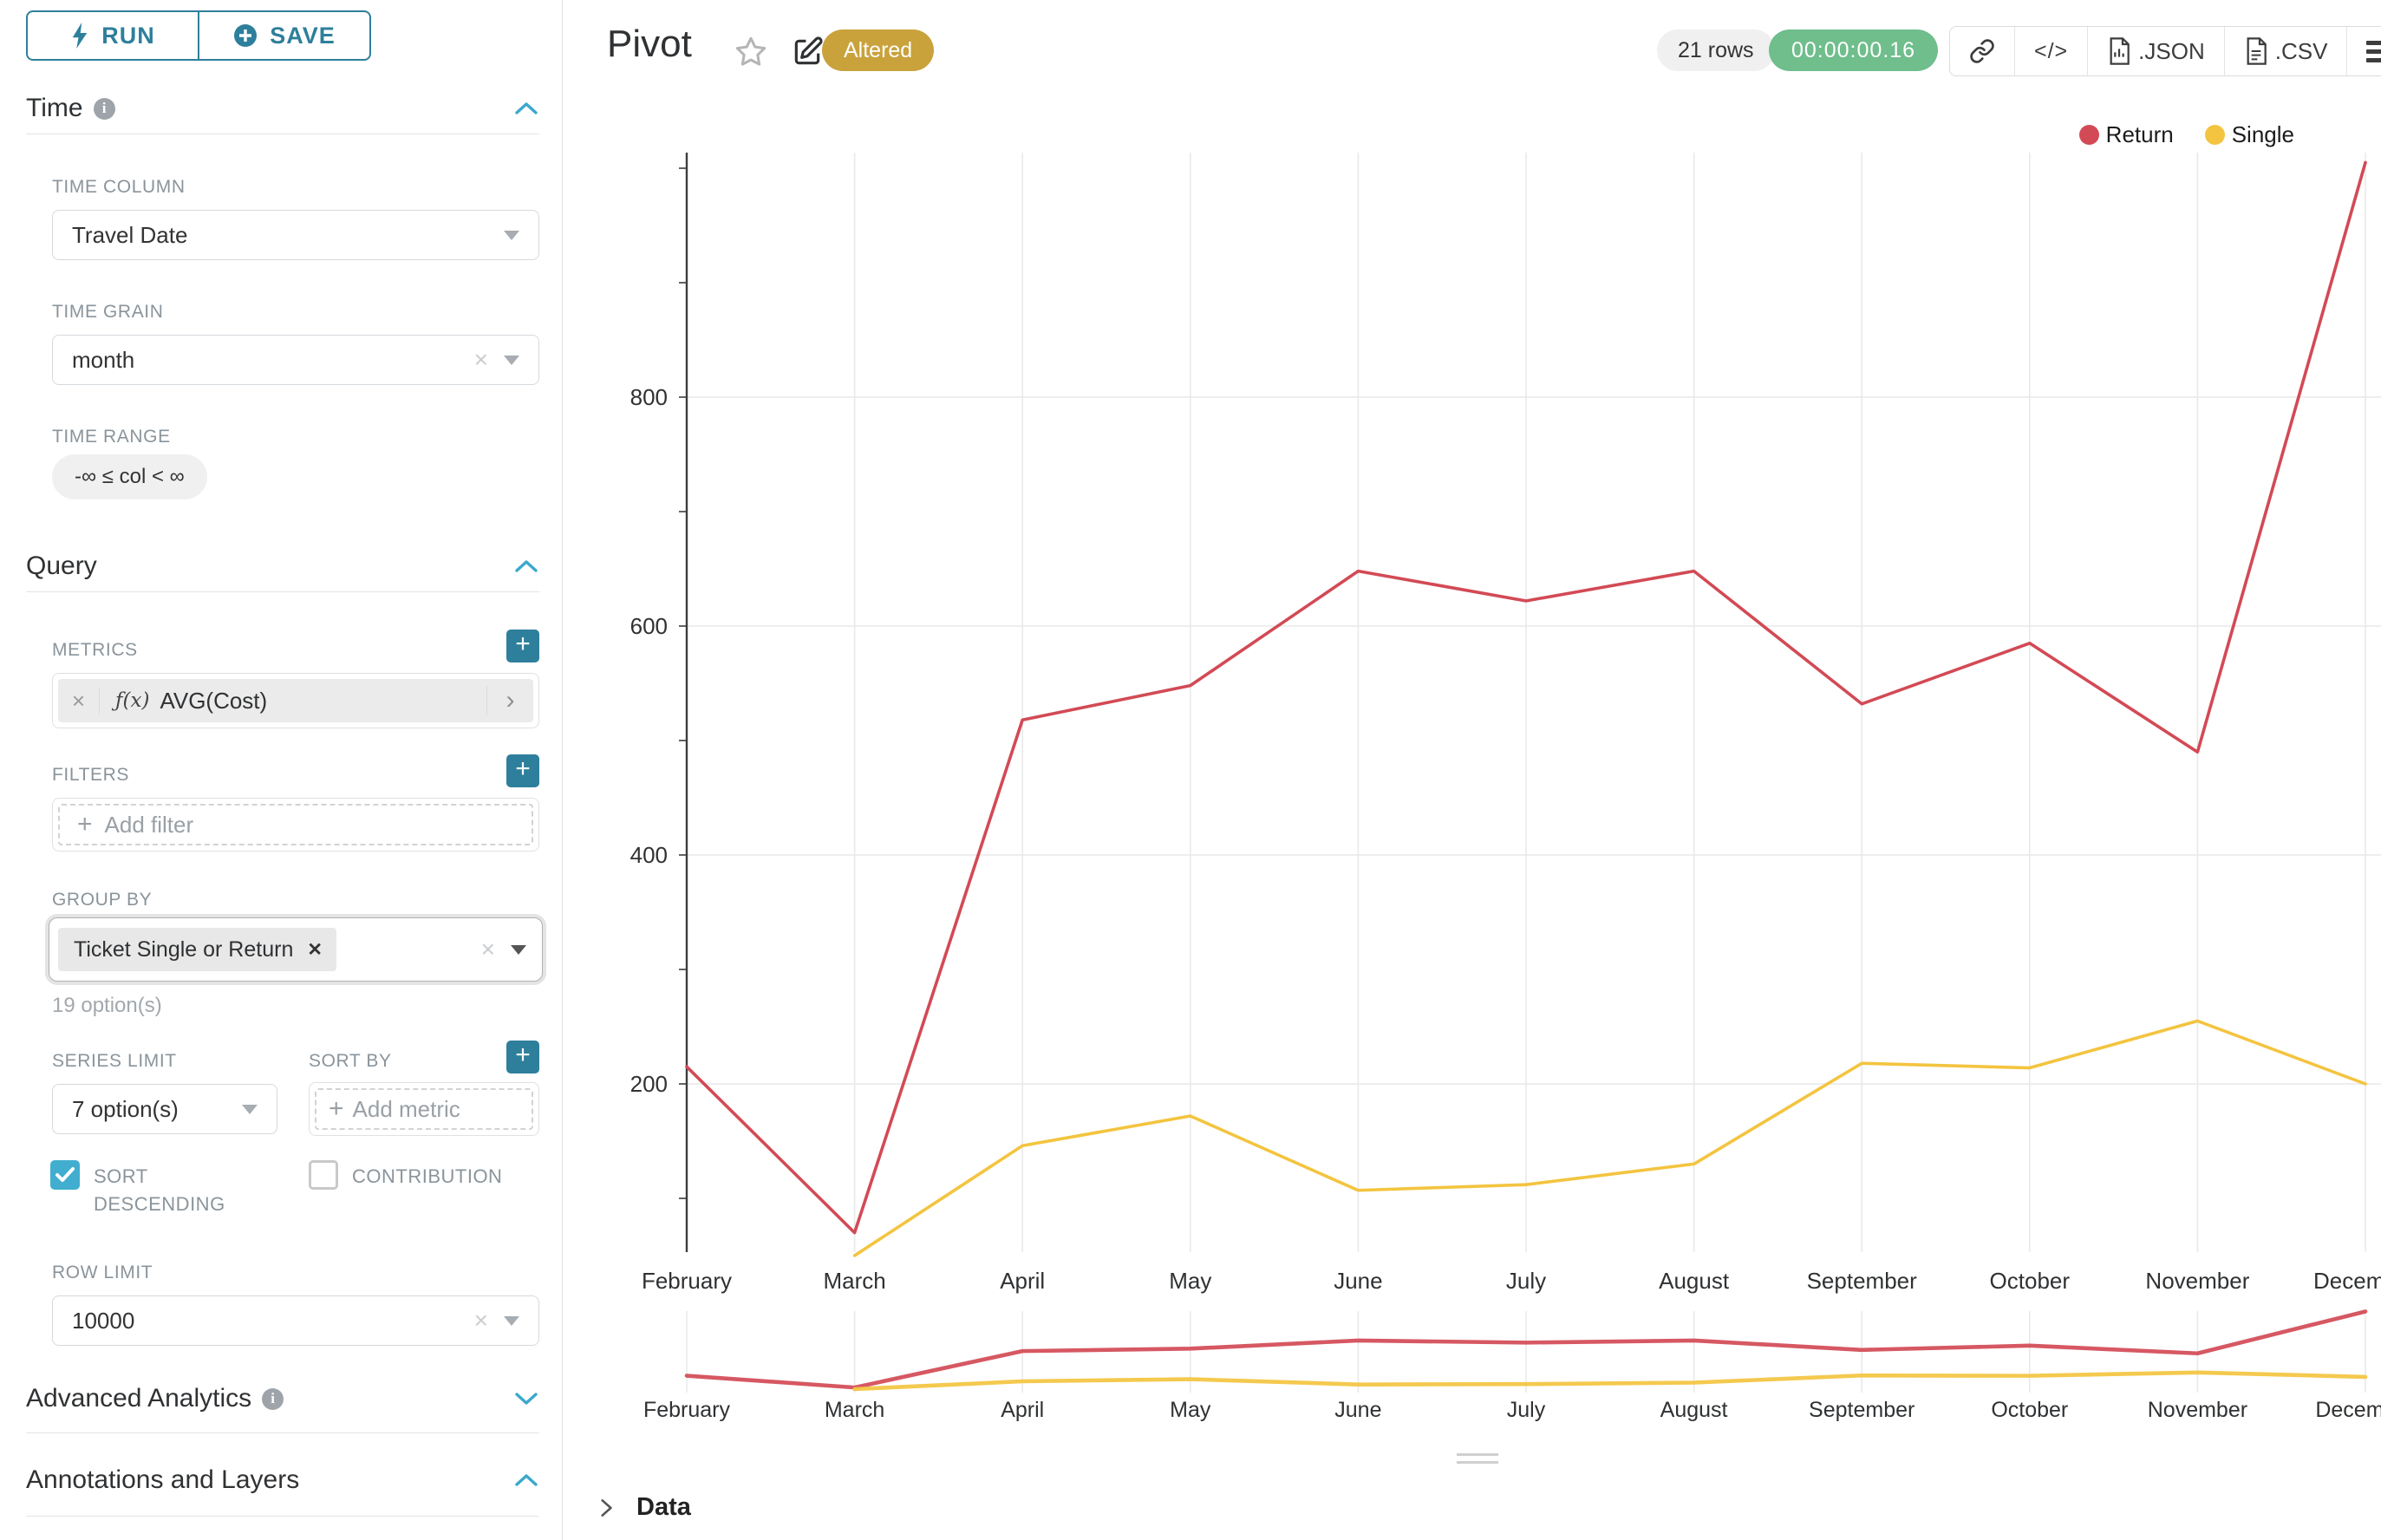  What do you see at coordinates (103, 359) in the screenshot?
I see `time-grain-value: month` at bounding box center [103, 359].